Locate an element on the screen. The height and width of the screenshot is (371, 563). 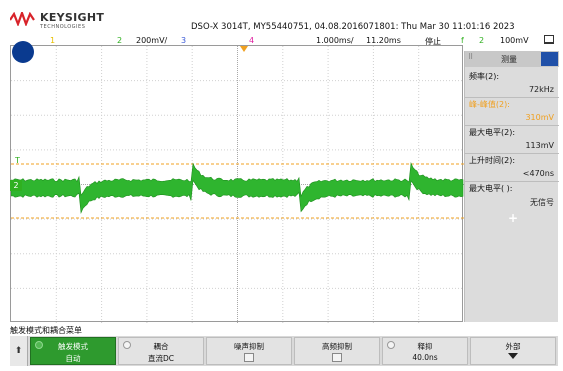
softkey-external: 外部 is located at coordinates (513, 351).